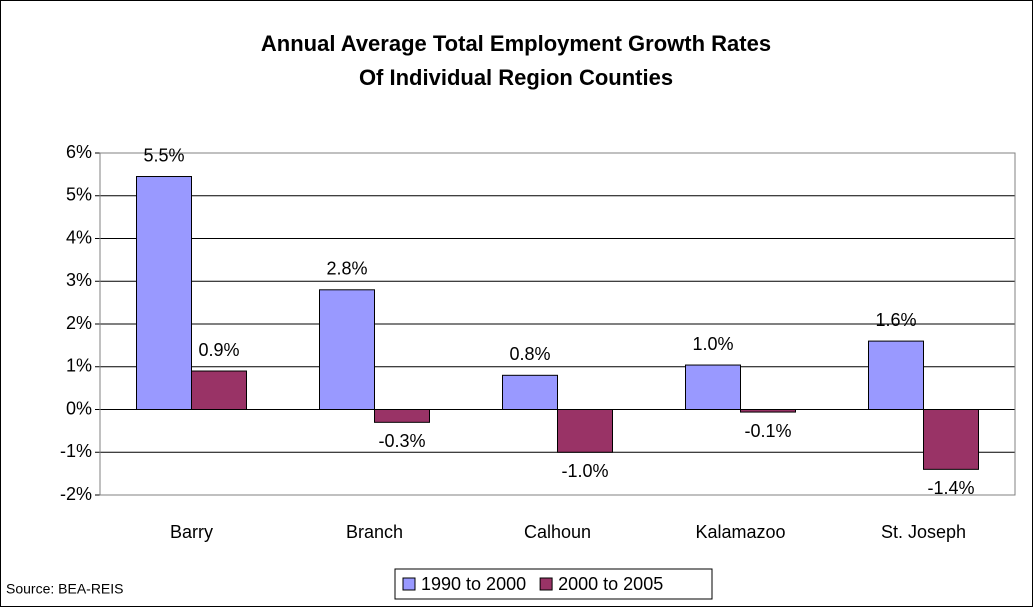 The image size is (1033, 607). I want to click on y-tick-label: 1%, so click(79, 366).